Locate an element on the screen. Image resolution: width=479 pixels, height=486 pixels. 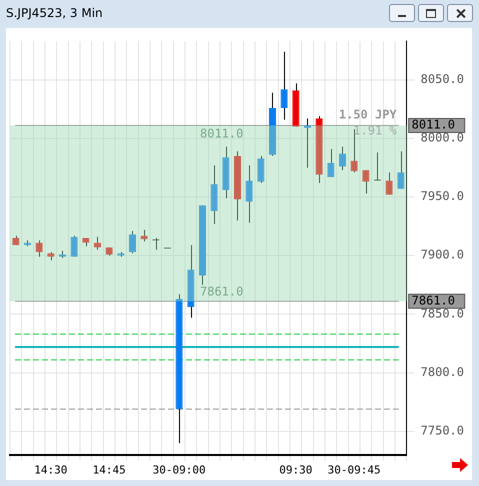
y-tick-label: 7950.0 is located at coordinates (442, 196).